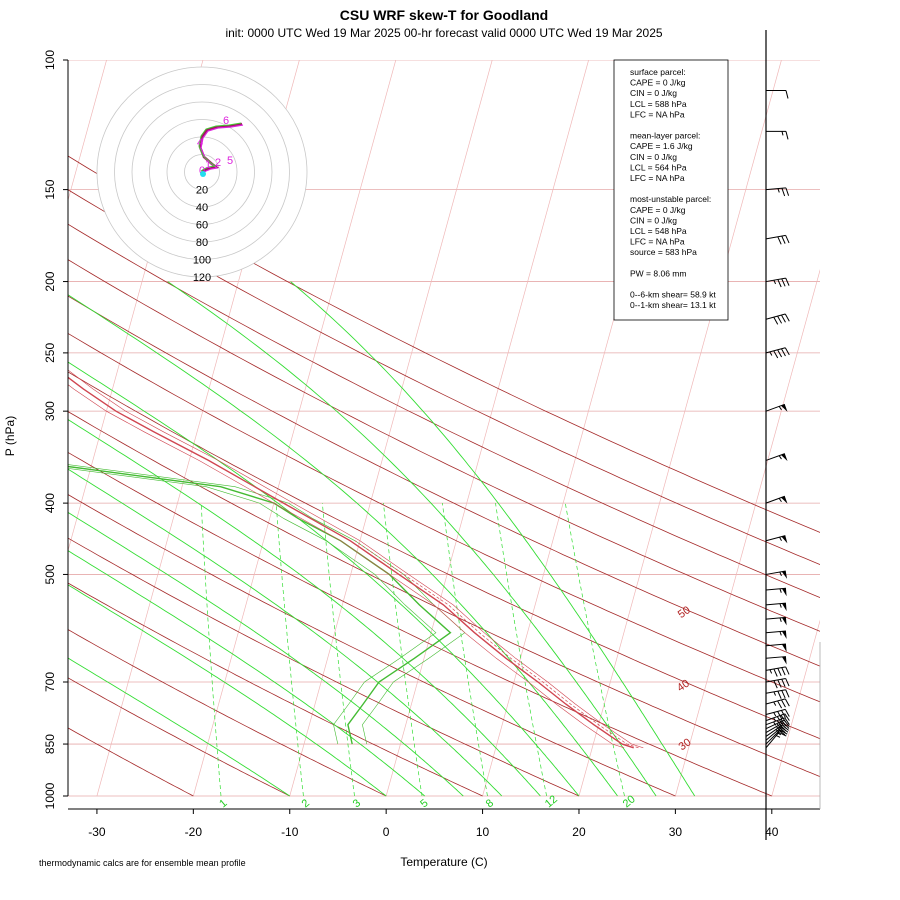 The image size is (900, 900). Describe the element at coordinates (658, 72) in the screenshot. I see `info-box-line: surface parcel:` at that location.